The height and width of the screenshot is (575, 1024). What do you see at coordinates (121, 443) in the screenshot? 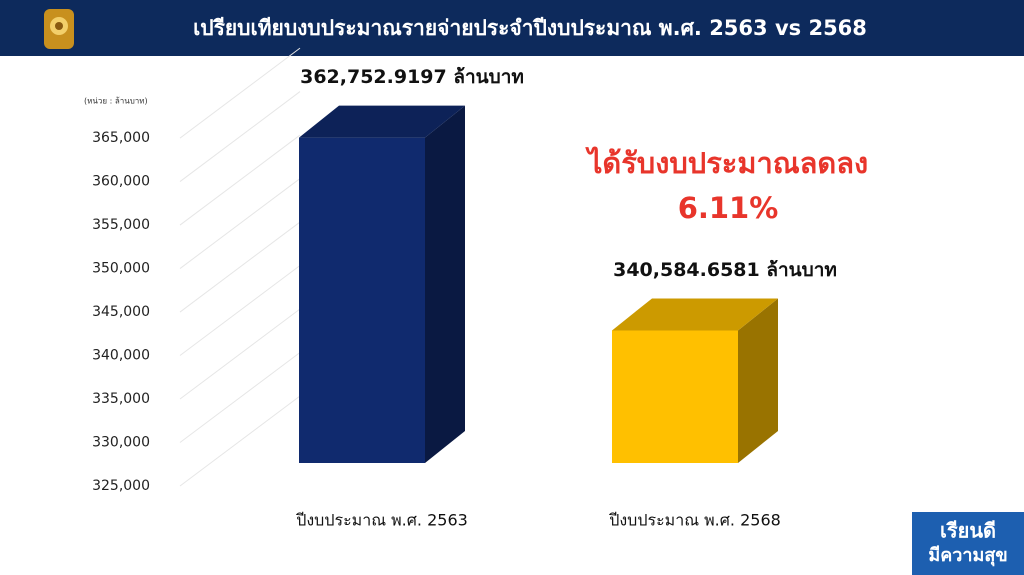
I see `y-tick-label: 330,000` at bounding box center [121, 443].